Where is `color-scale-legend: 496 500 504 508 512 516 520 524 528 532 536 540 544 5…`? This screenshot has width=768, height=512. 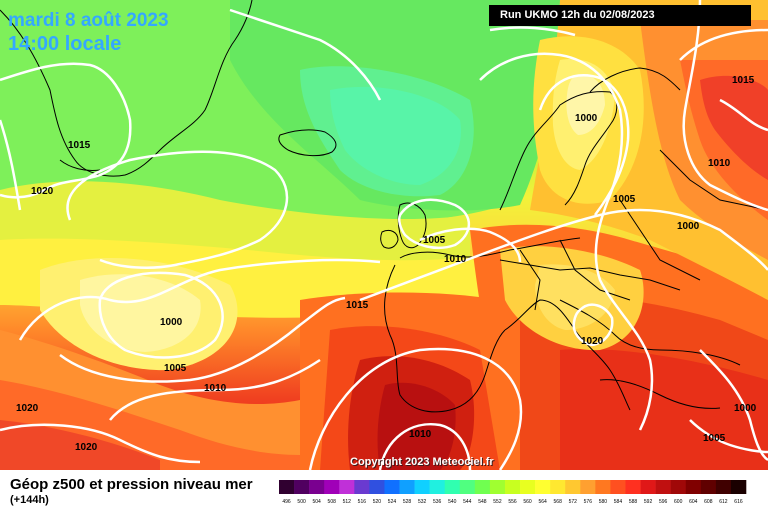
color-scale-legend: 496 500 504 508 512 516 520 524 528 532 536 540 544 5… is located at coordinates (513, 492).